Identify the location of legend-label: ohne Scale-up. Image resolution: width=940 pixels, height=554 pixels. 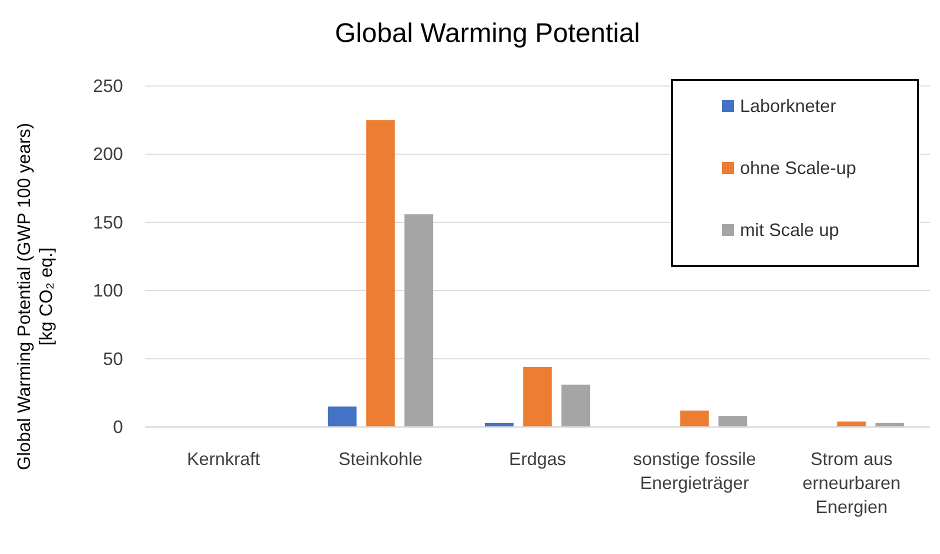
(798, 168).